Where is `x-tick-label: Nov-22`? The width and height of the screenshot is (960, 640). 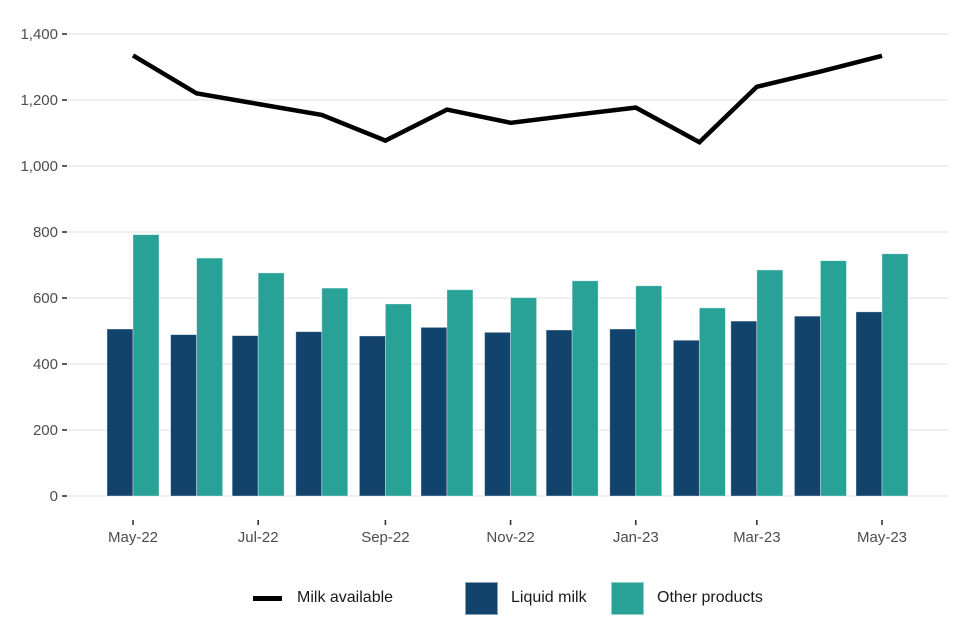 x-tick-label: Nov-22 is located at coordinates (510, 537).